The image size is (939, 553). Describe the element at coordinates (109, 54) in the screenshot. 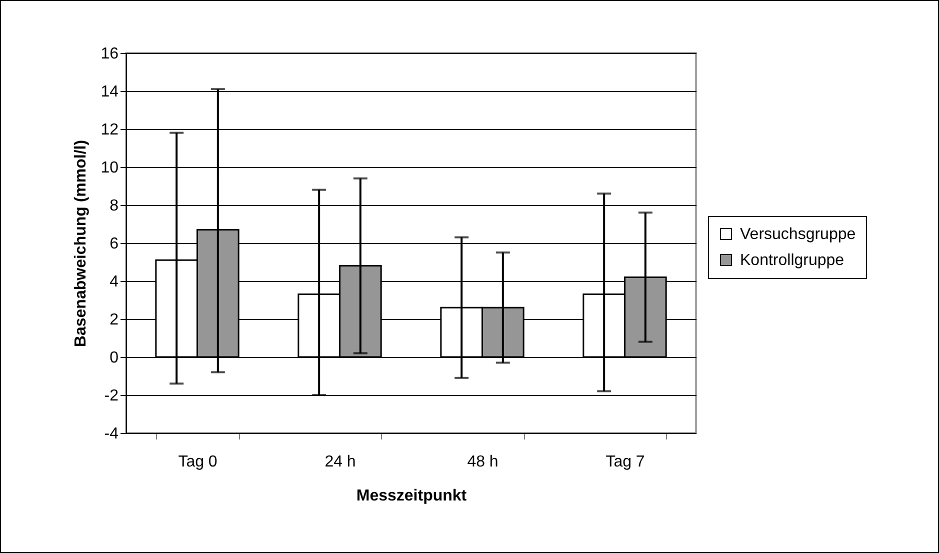

I see `y-tick-label: 16` at that location.